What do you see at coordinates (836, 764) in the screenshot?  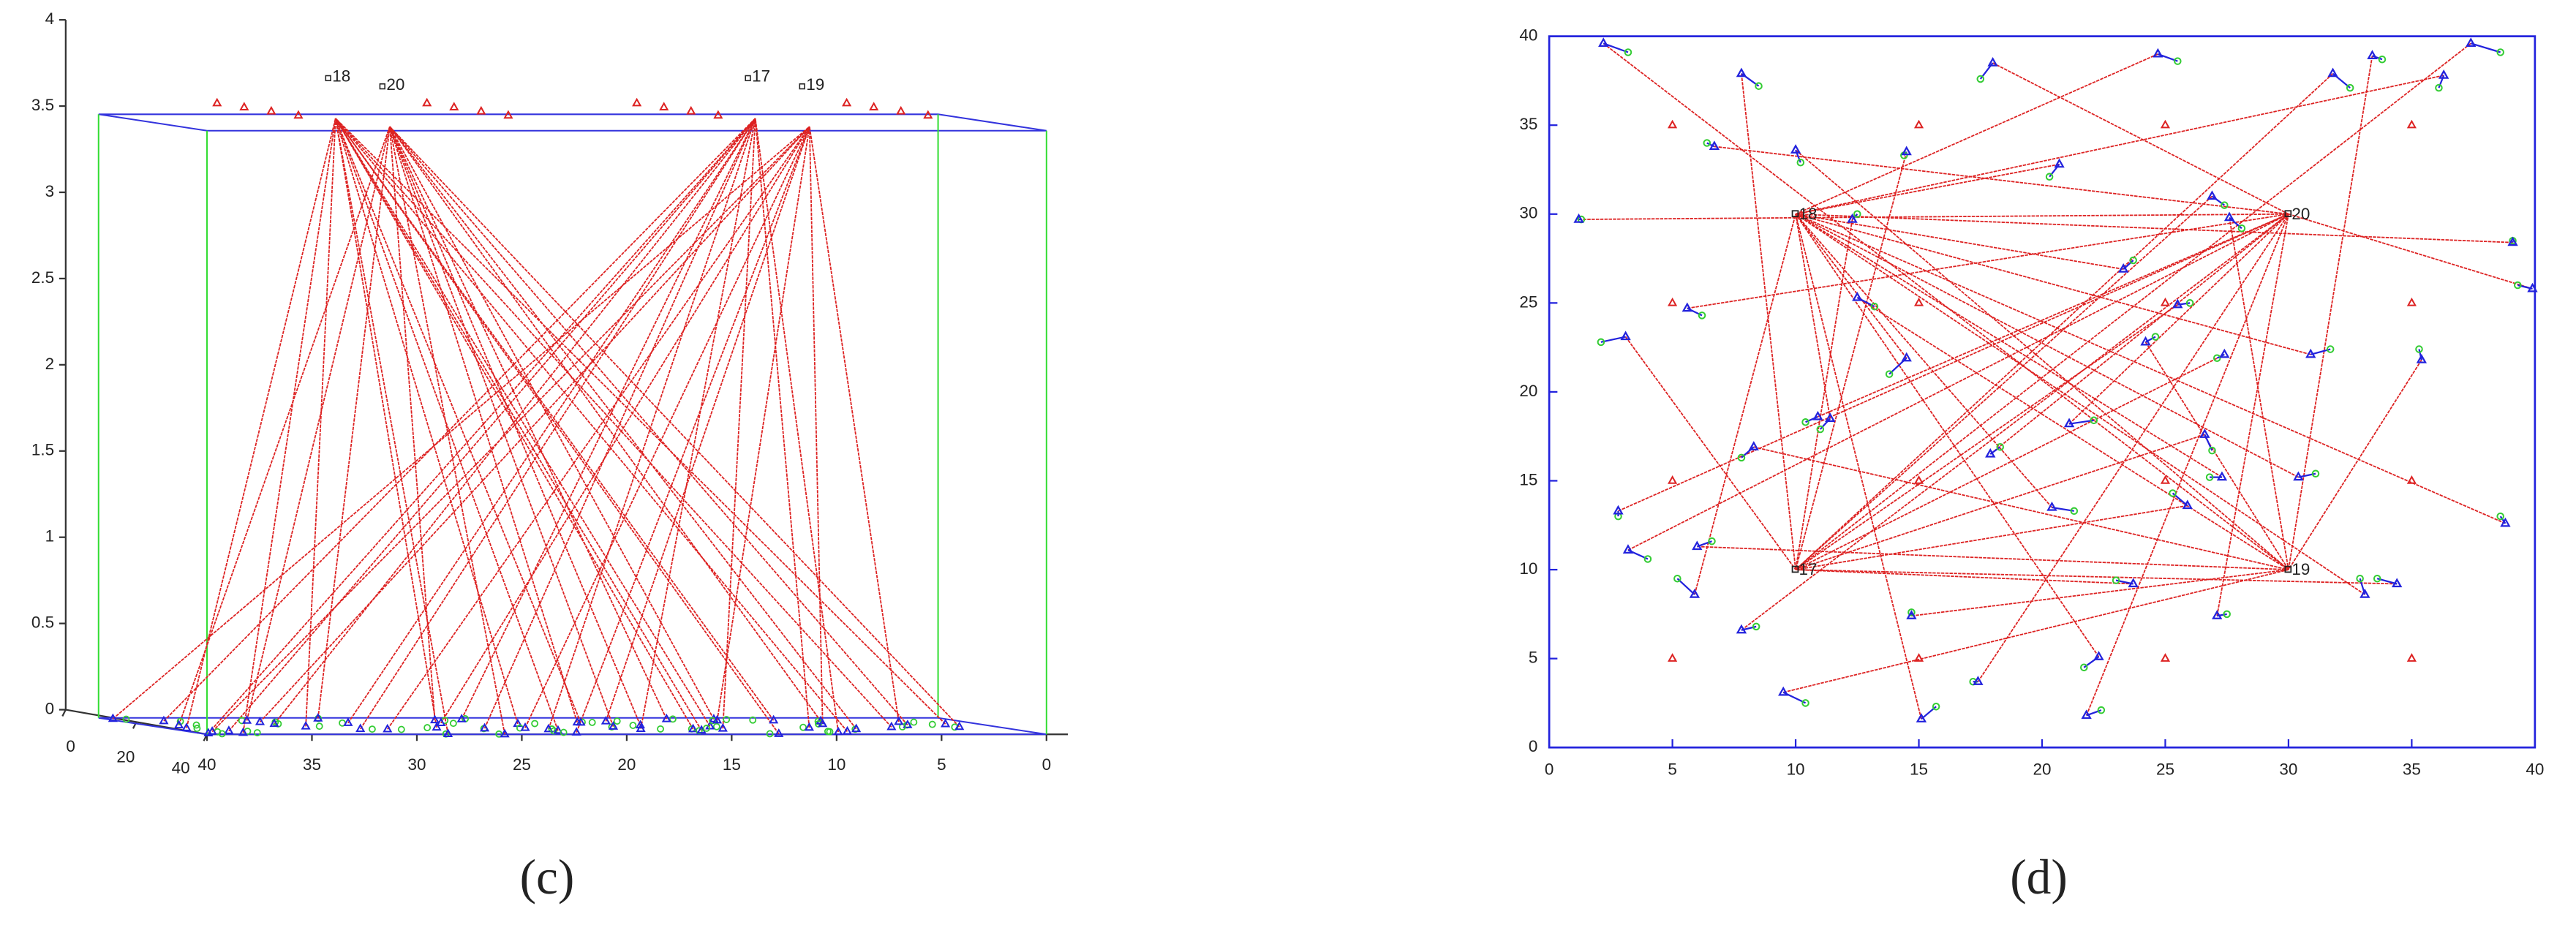 I see `x-tick-label: 10` at bounding box center [836, 764].